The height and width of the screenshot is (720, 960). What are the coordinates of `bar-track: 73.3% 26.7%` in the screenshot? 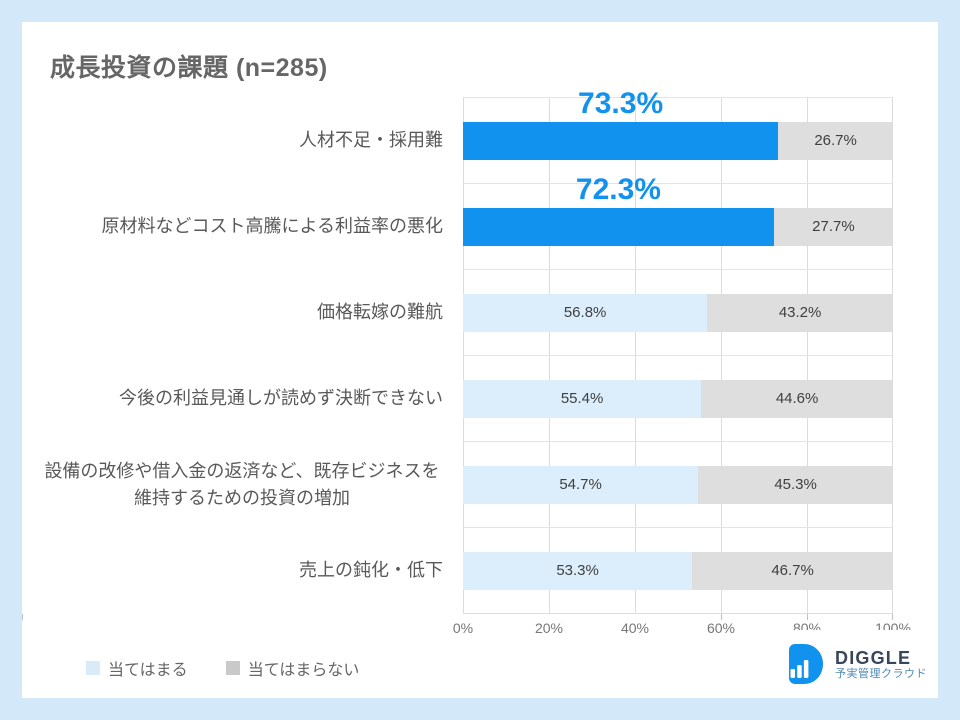 It's located at (678, 124).